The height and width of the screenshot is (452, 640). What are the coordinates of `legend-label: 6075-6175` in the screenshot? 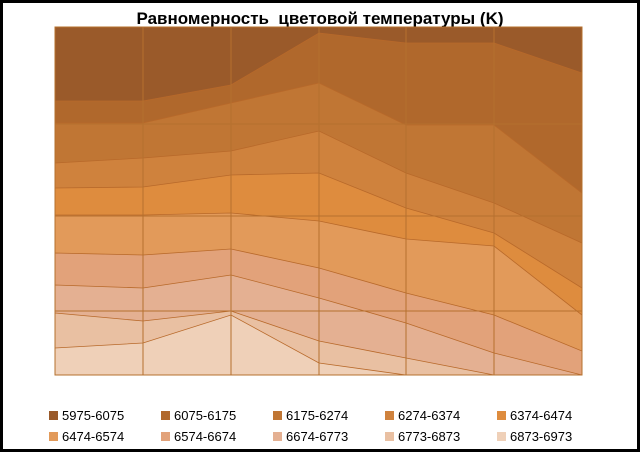 It's located at (205, 415).